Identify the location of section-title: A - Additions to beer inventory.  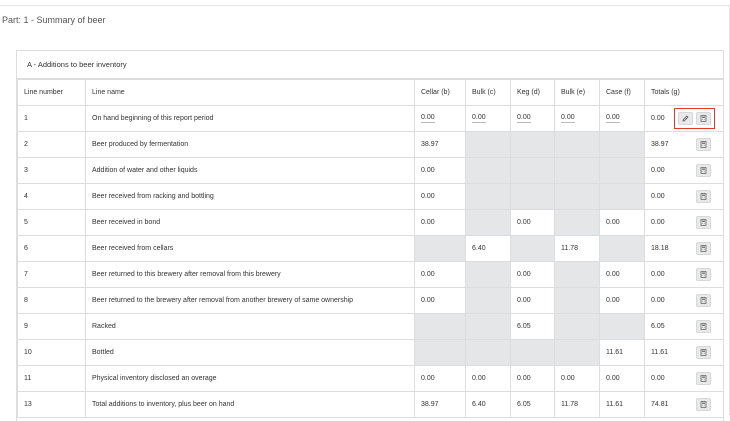
(370, 65).